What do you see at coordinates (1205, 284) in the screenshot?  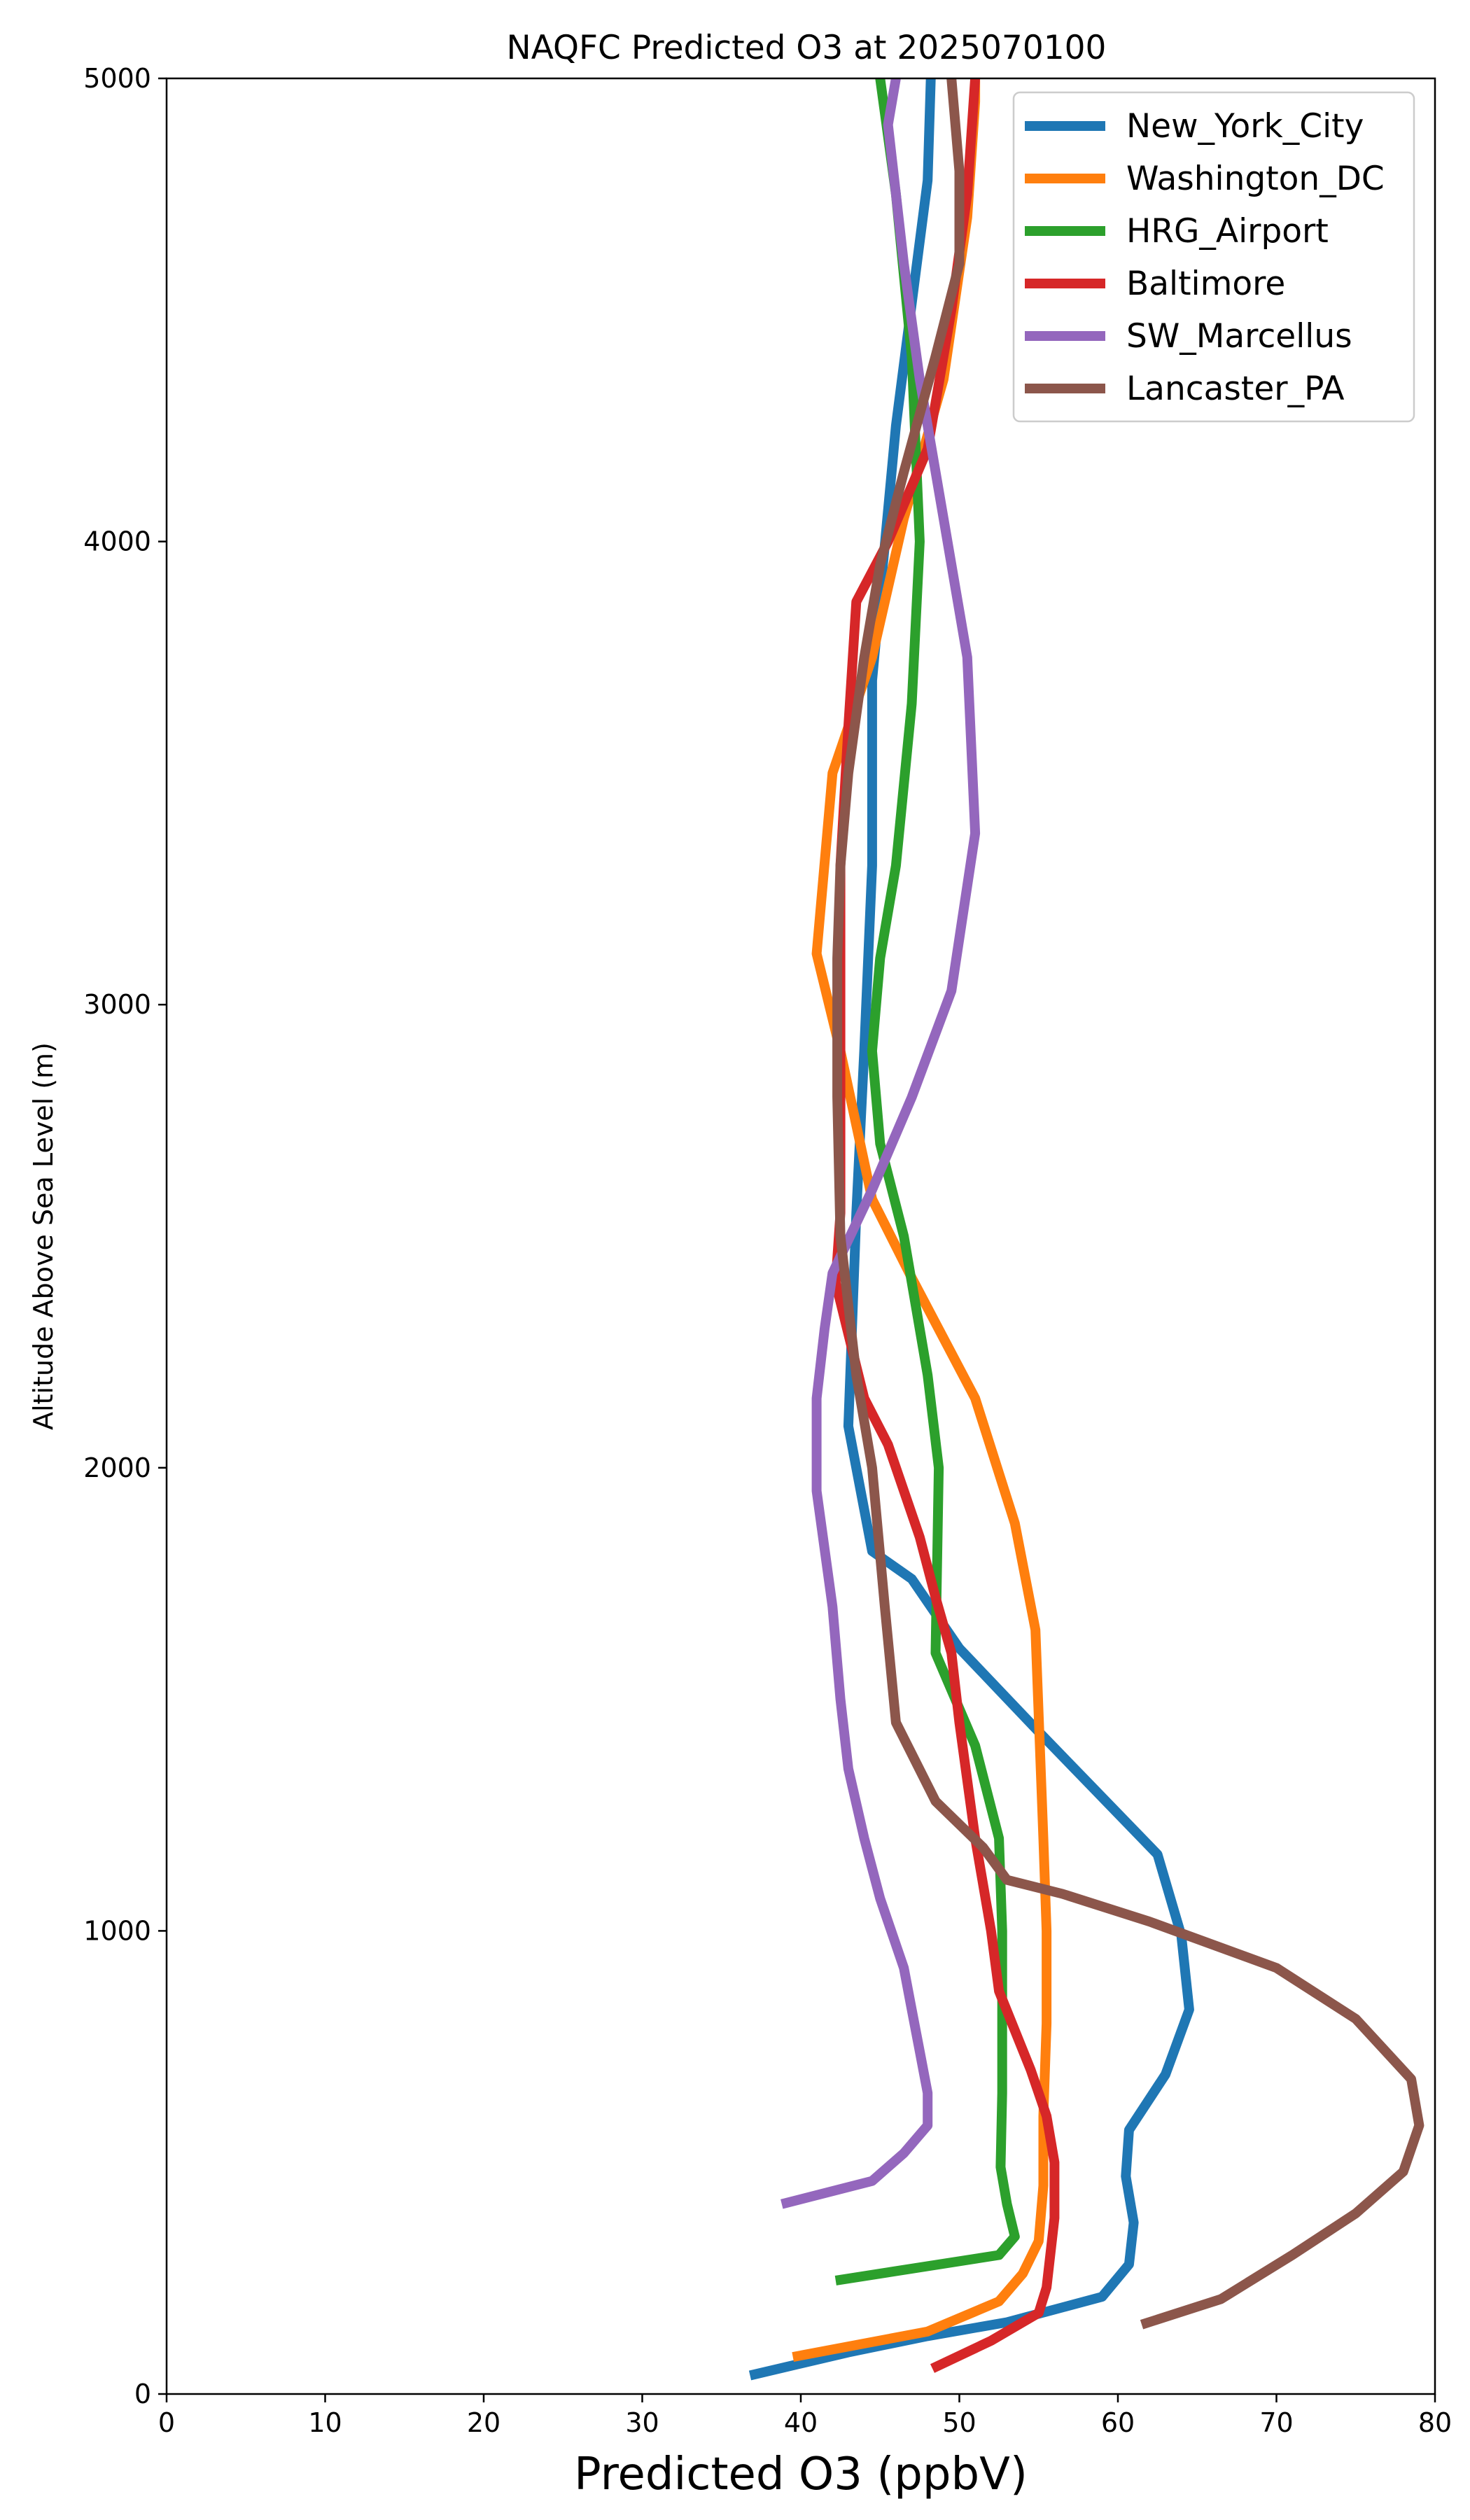 I see `legend-label: Baltimore` at bounding box center [1205, 284].